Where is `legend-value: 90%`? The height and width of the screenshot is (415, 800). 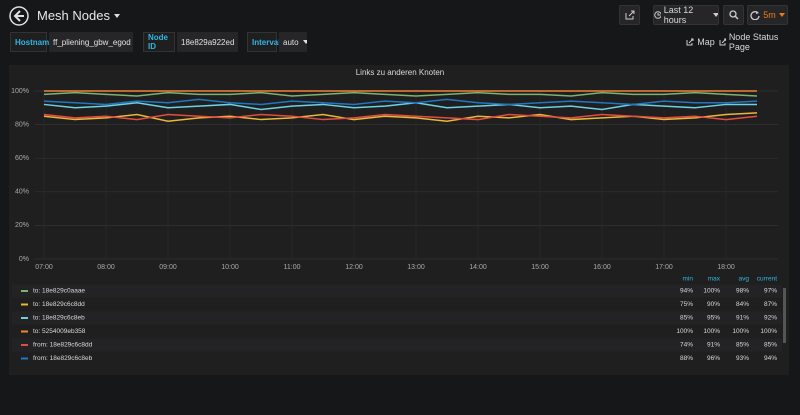 legend-value: 90% is located at coordinates (713, 304).